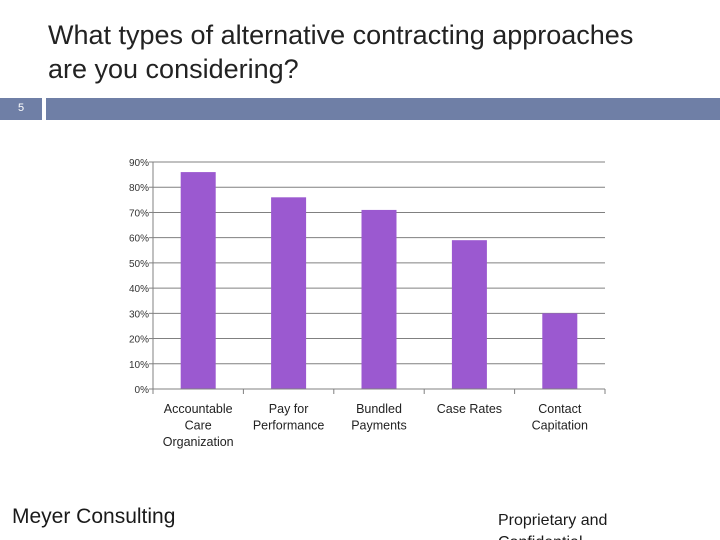 This screenshot has width=720, height=540. Describe the element at coordinates (379, 426) in the screenshot. I see `x-tick-label: Payments` at that location.